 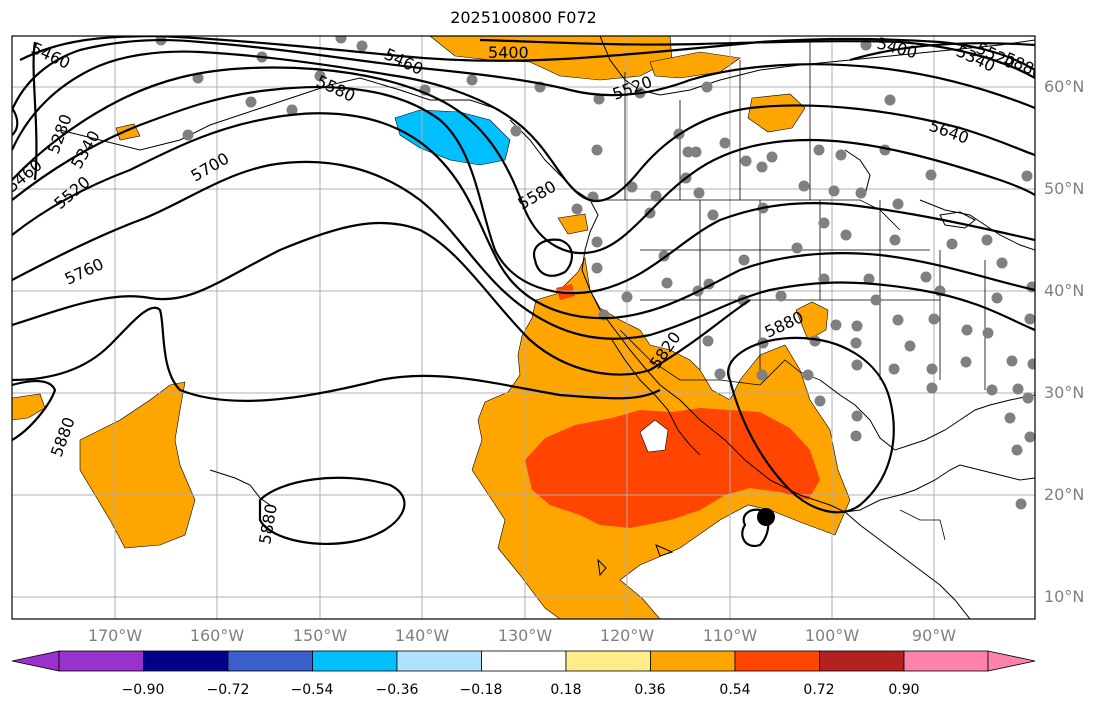 I want to click on lon-label: 140°W, so click(x=422, y=635).